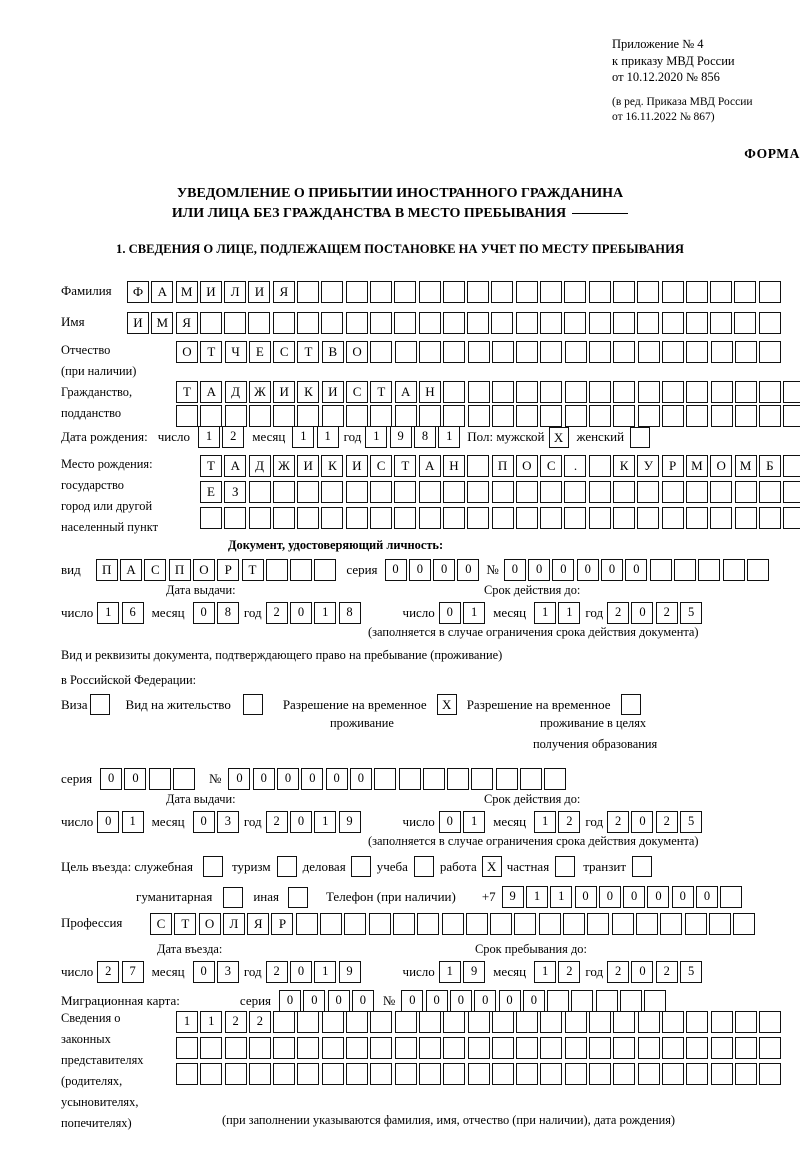 This screenshot has height=1163, width=800. Describe the element at coordinates (132, 972) in the screenshot. I see `char-cell: 7` at that location.